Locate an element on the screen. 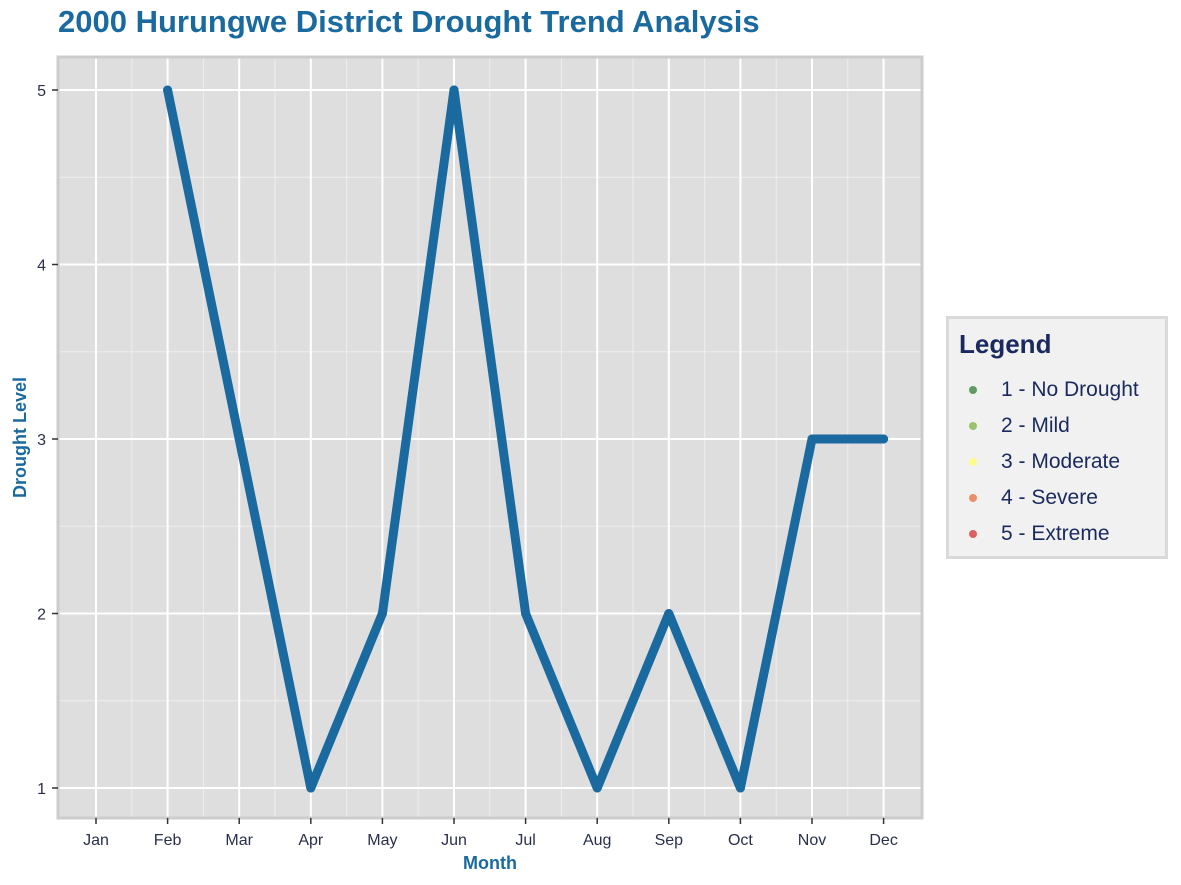 The image size is (1181, 885). legend-item-no-drought: 1 - No Drought is located at coordinates (1054, 390).